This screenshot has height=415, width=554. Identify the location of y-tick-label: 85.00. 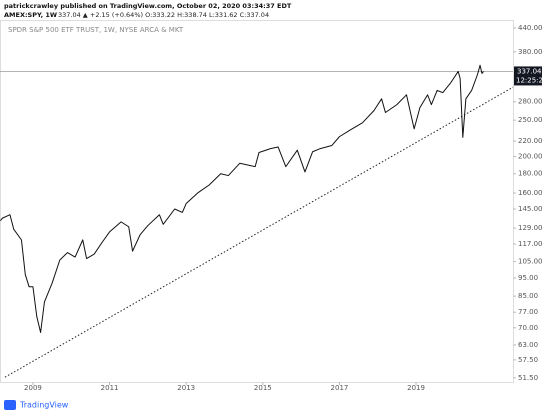
(528, 296).